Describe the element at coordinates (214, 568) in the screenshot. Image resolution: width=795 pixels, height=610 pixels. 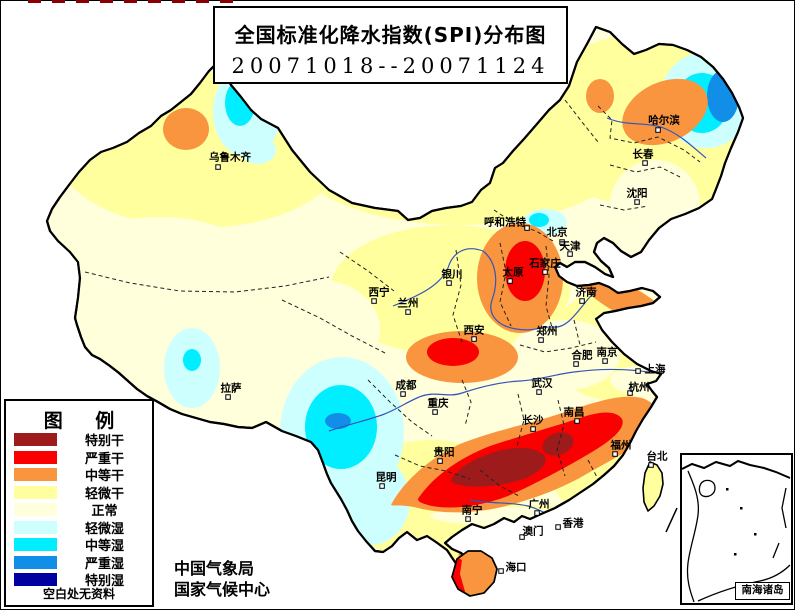
I see `credits-line-1: 中国气象局` at that location.